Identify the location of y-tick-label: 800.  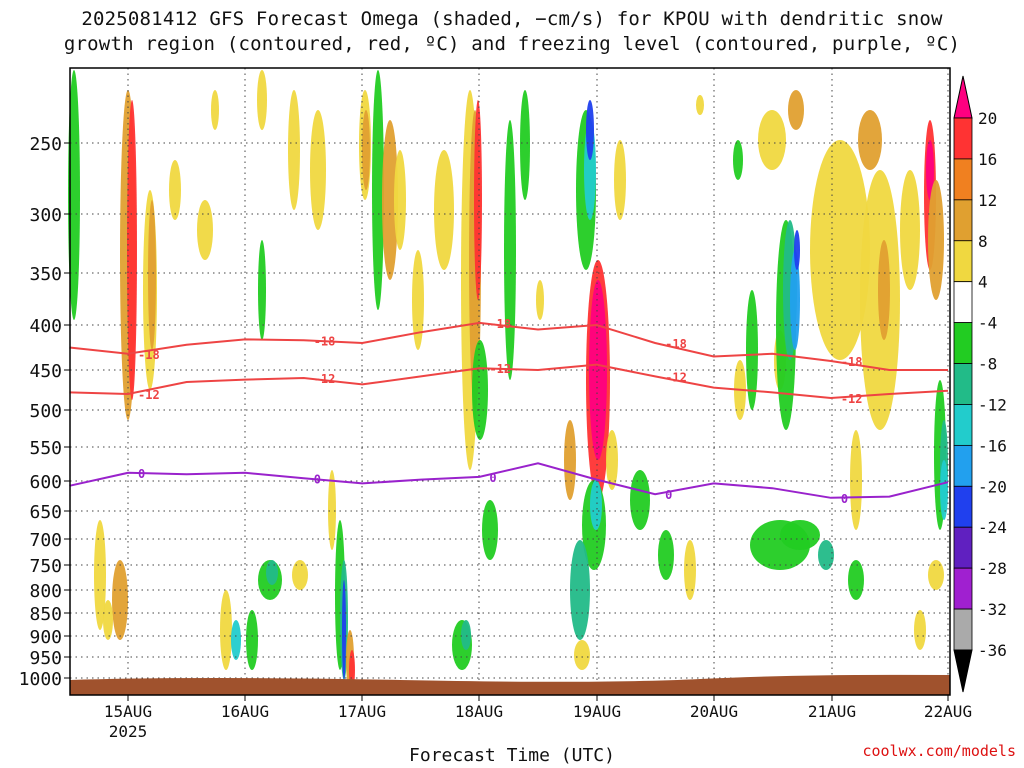
(45, 591).